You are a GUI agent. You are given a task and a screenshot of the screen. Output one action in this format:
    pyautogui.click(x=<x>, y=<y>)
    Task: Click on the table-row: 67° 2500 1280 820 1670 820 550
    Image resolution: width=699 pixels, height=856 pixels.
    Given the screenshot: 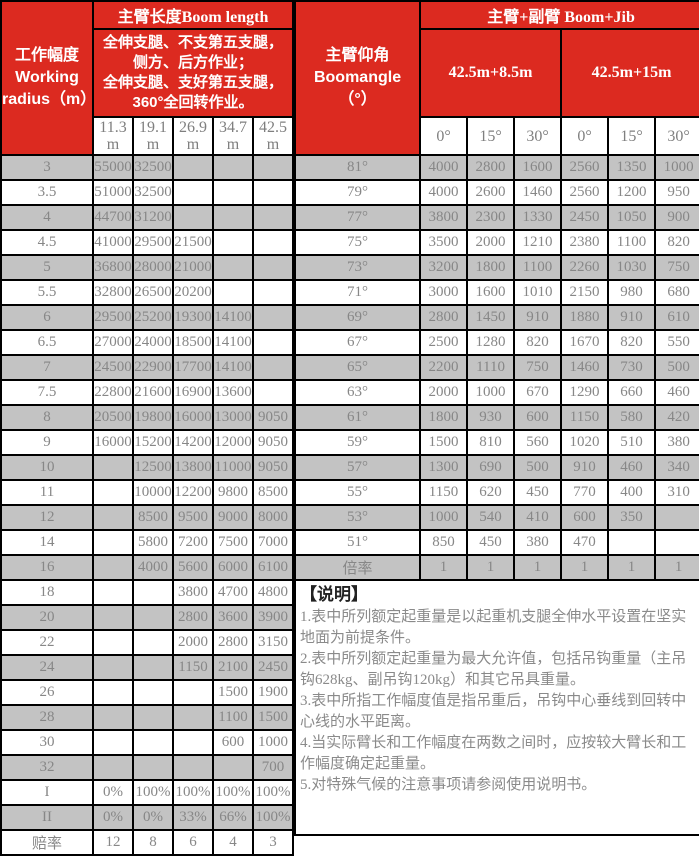 What is the action you would take?
    pyautogui.click(x=496, y=342)
    